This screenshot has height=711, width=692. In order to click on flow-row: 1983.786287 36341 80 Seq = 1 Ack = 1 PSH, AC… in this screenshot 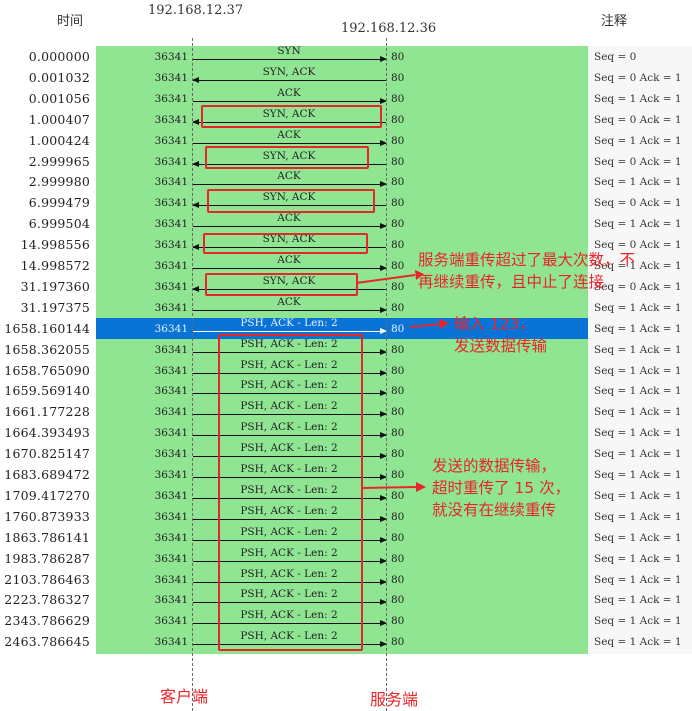, I will do `click(346, 558)`.